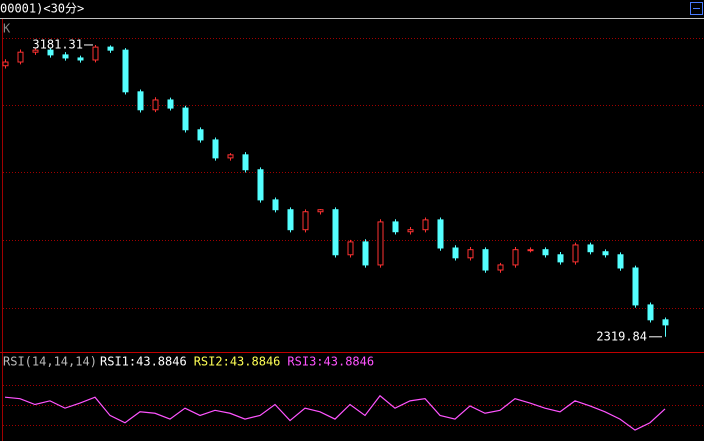 This screenshot has height=441, width=704. What do you see at coordinates (143, 362) in the screenshot?
I see `indicator-label: RSI1:43.8846` at bounding box center [143, 362].